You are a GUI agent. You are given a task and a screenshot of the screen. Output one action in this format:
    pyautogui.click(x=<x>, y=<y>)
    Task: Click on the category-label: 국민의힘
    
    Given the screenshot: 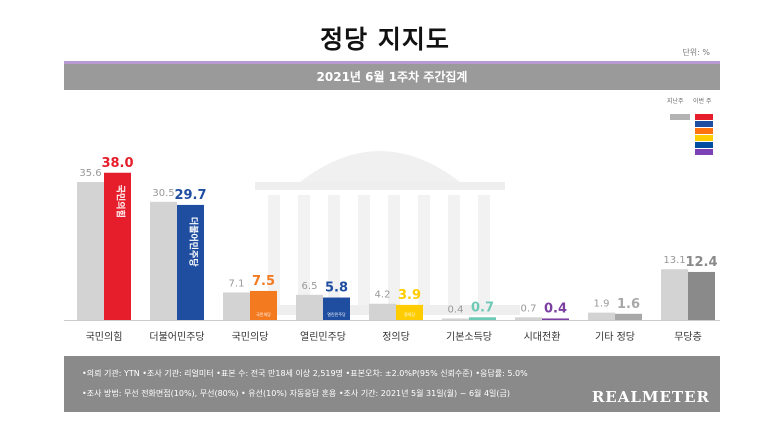 What is the action you would take?
    pyautogui.click(x=104, y=337)
    